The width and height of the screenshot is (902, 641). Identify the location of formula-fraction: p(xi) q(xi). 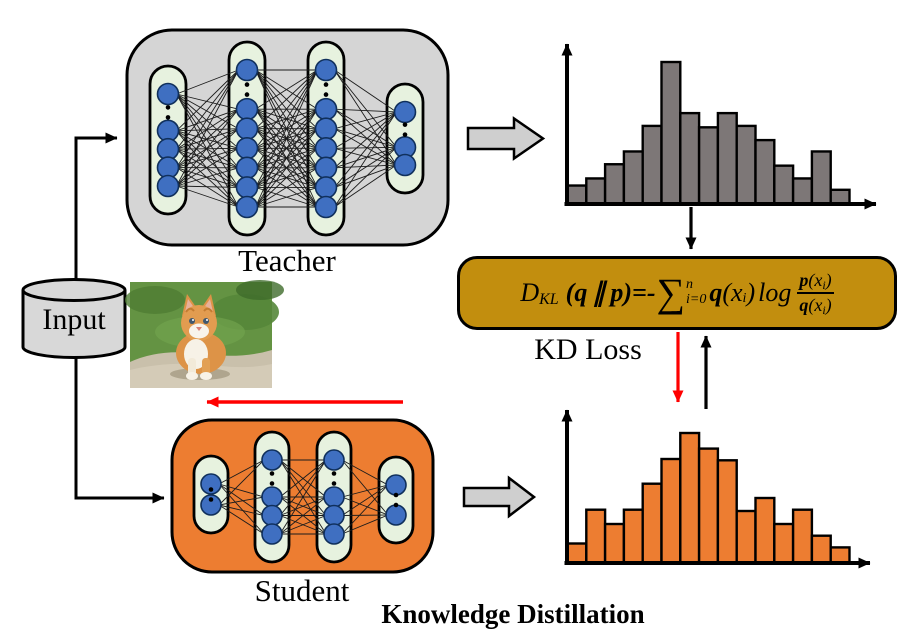
(815, 293).